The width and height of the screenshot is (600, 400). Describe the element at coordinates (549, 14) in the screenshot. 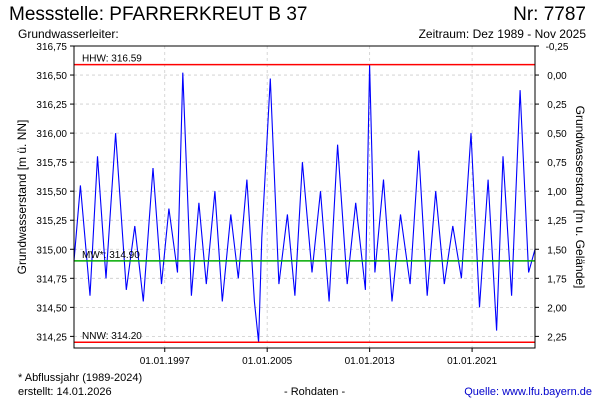

I see `station-number: Nr: 7787` at that location.